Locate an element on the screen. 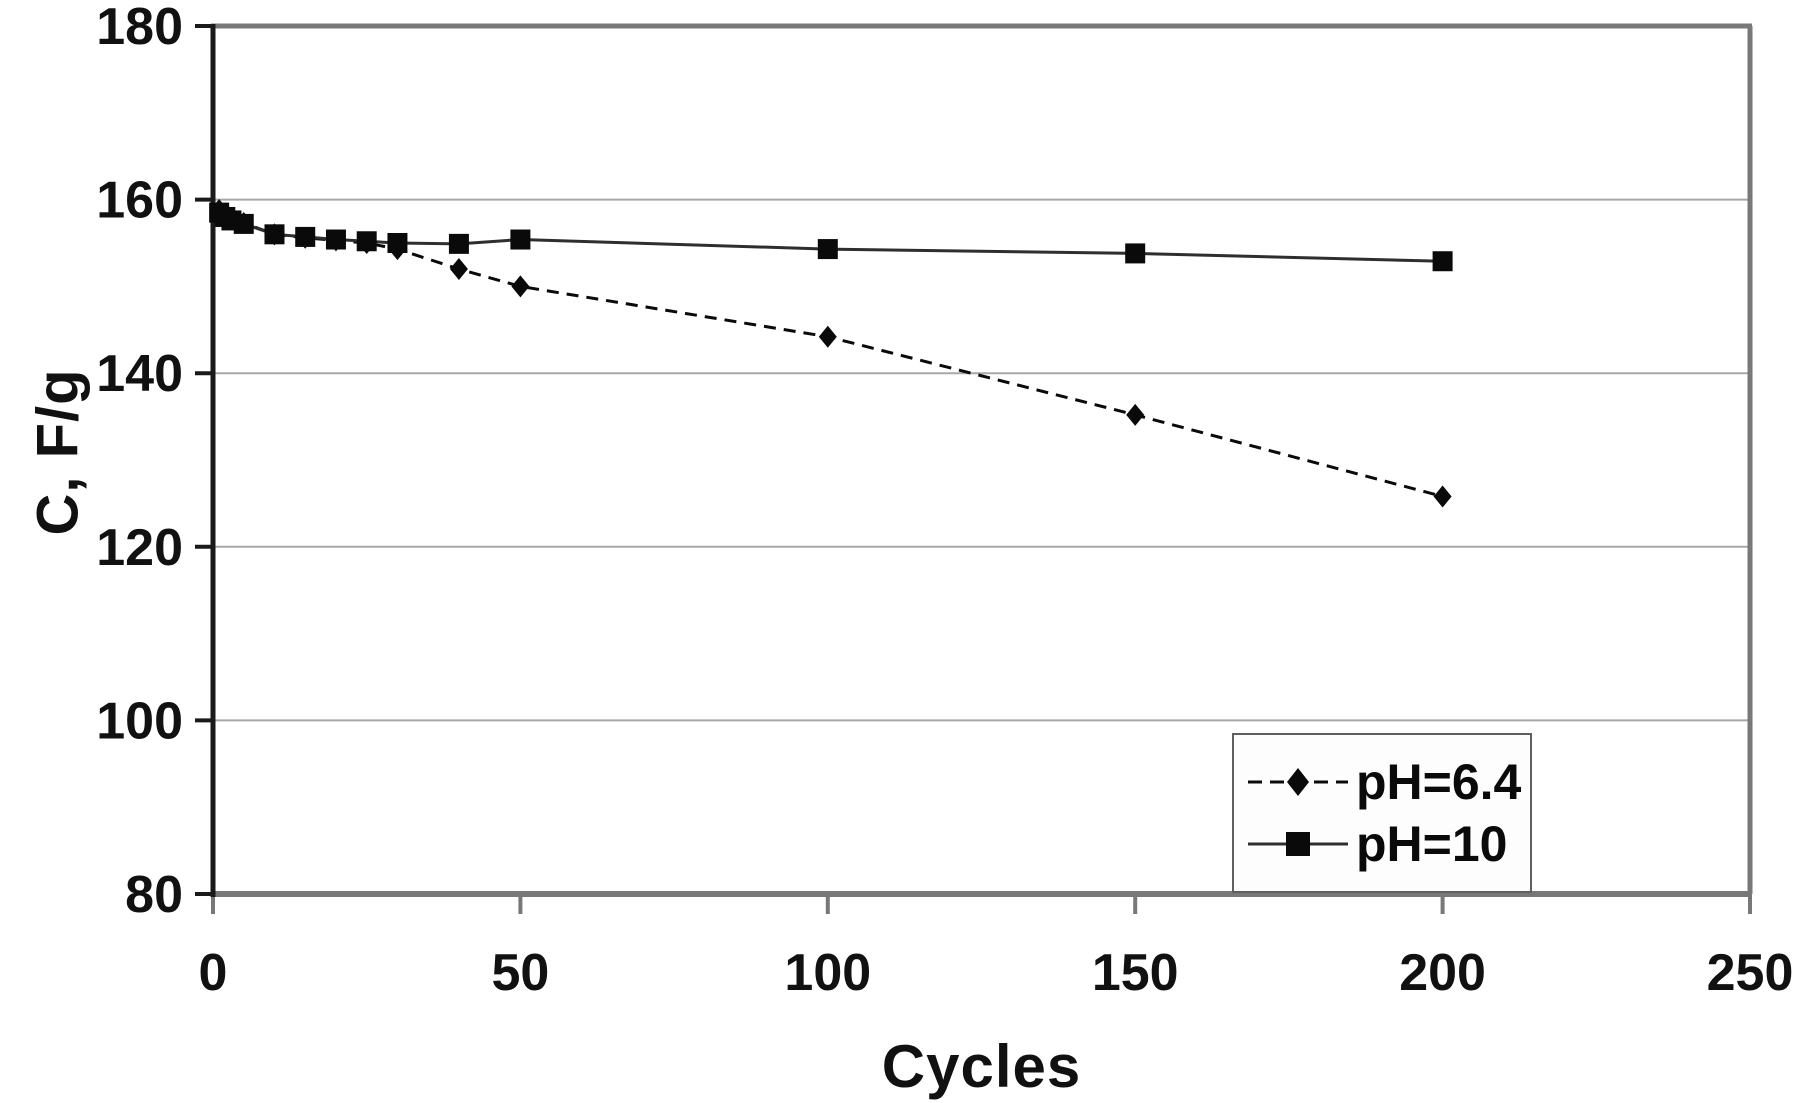  x-tick-label: 100 is located at coordinates (827, 973).